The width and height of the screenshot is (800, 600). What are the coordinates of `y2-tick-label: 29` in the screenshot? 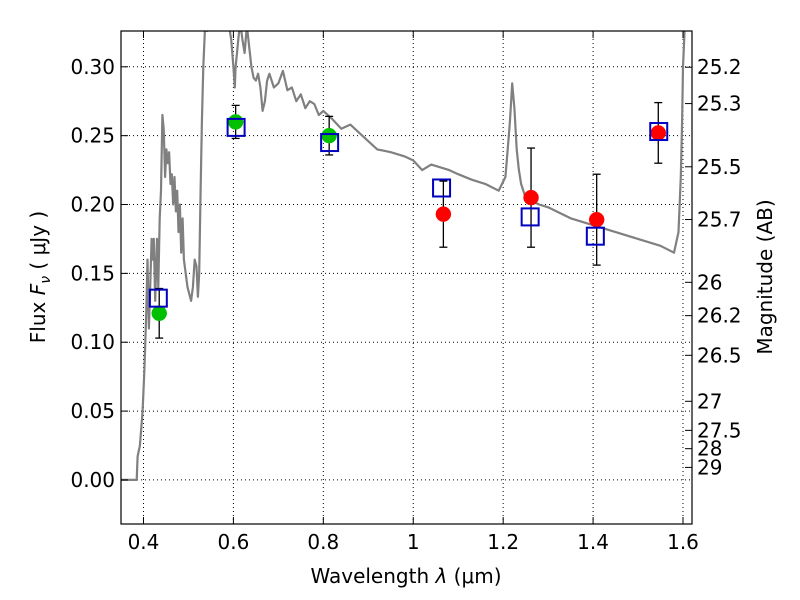 It's located at (709, 467).